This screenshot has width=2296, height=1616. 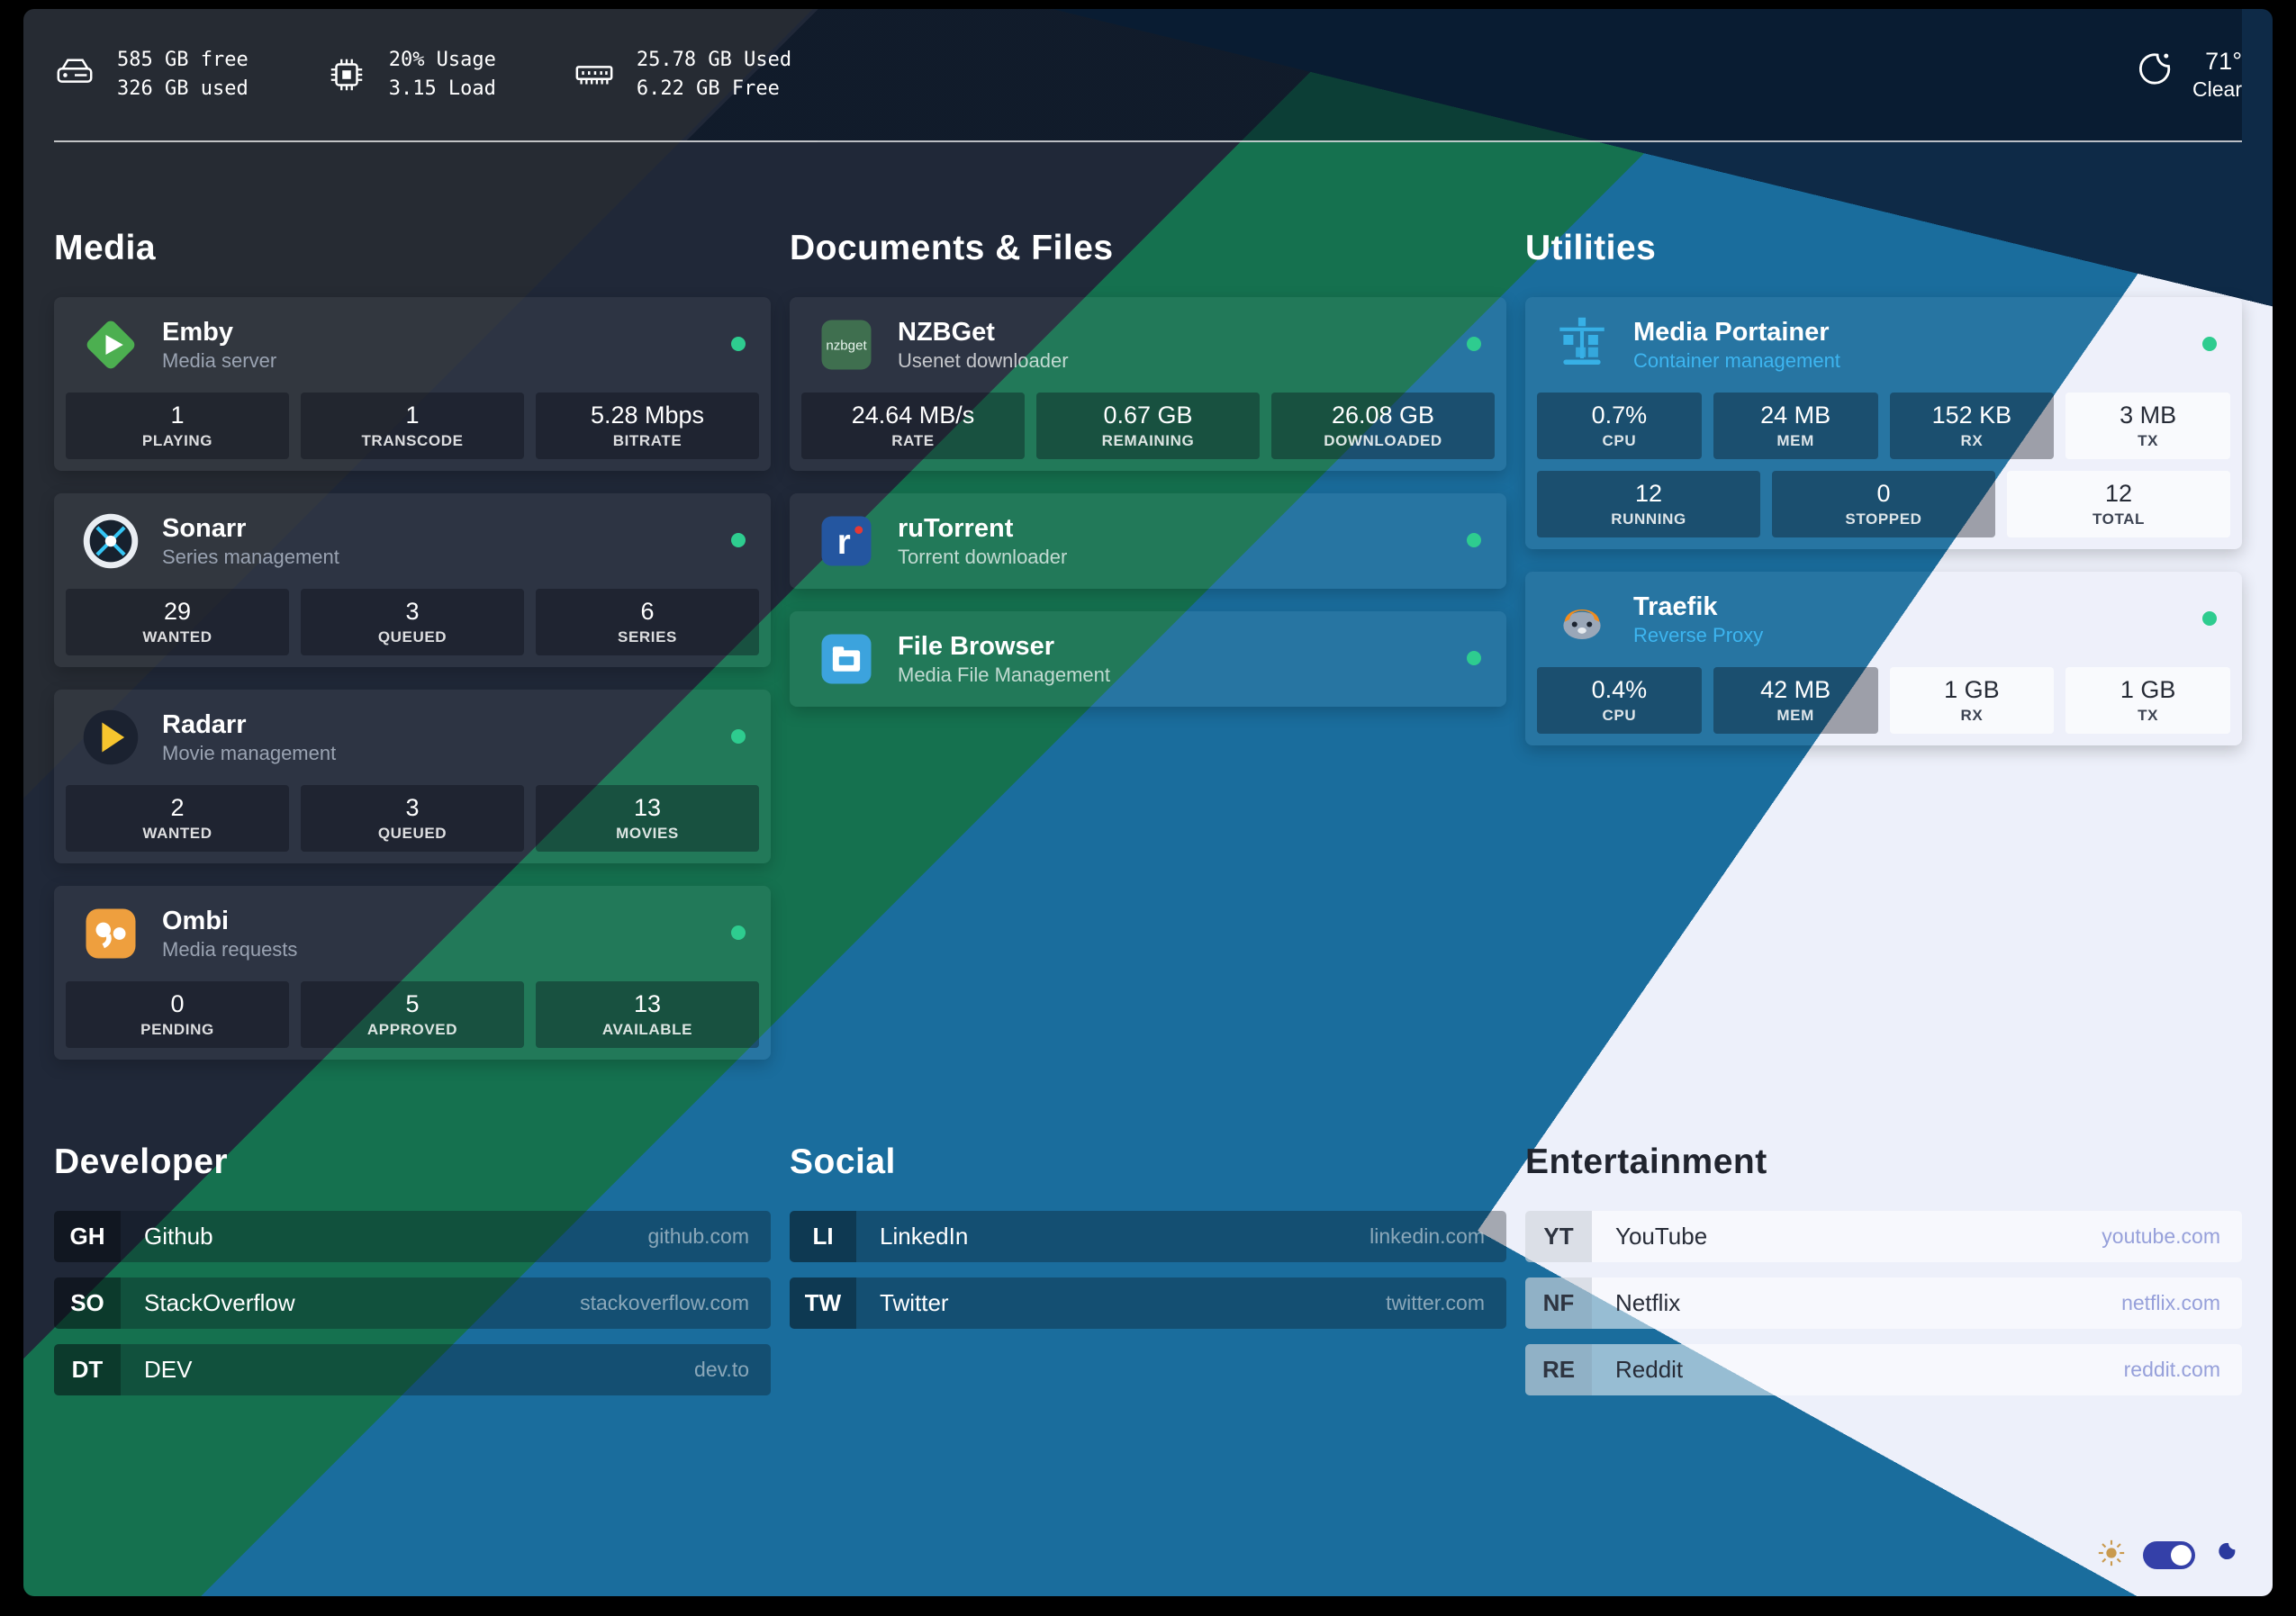 I want to click on link-stackoverflow: SO StackOverflow stackoverflow.com, so click(x=413, y=1303).